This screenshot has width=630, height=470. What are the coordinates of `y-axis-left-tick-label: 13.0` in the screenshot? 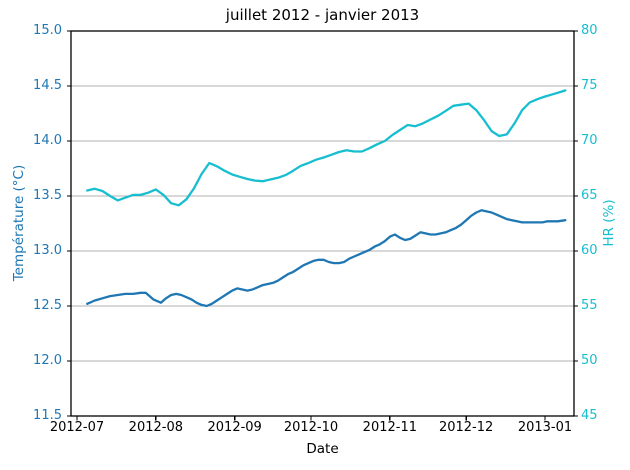 It's located at (47, 250).